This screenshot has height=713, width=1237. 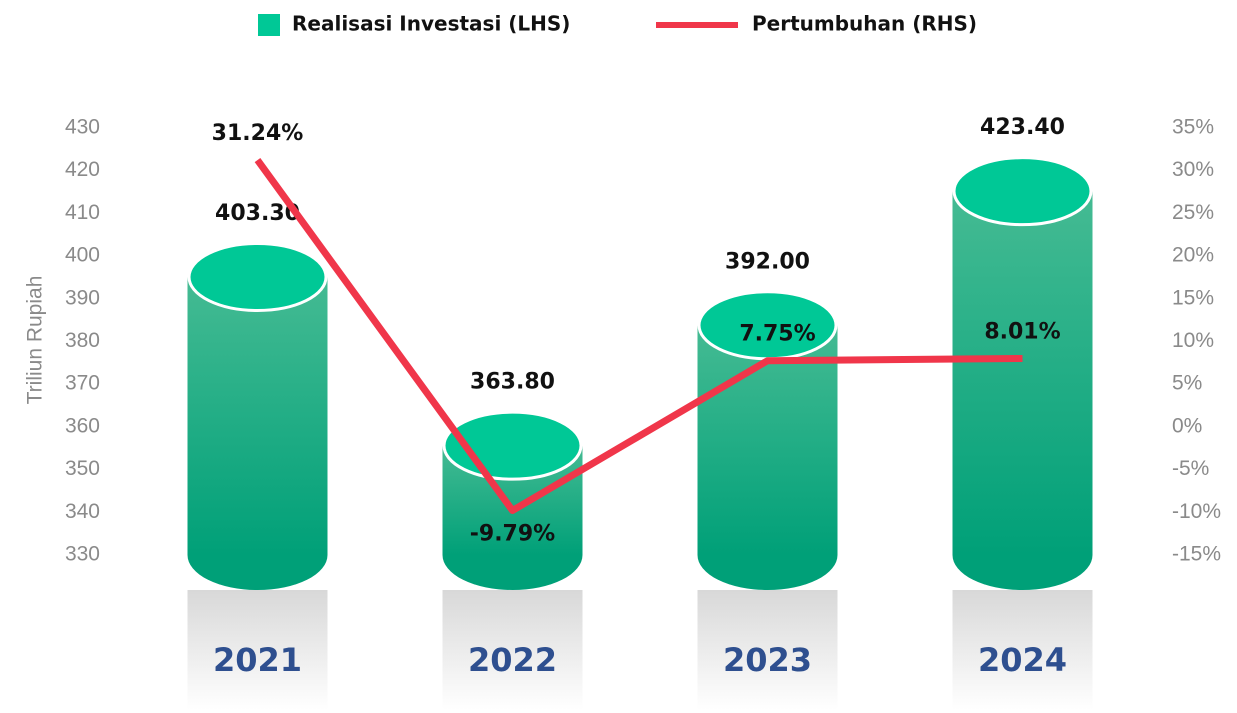 What do you see at coordinates (512, 382) in the screenshot?
I see `bar-value-label: 363.80` at bounding box center [512, 382].